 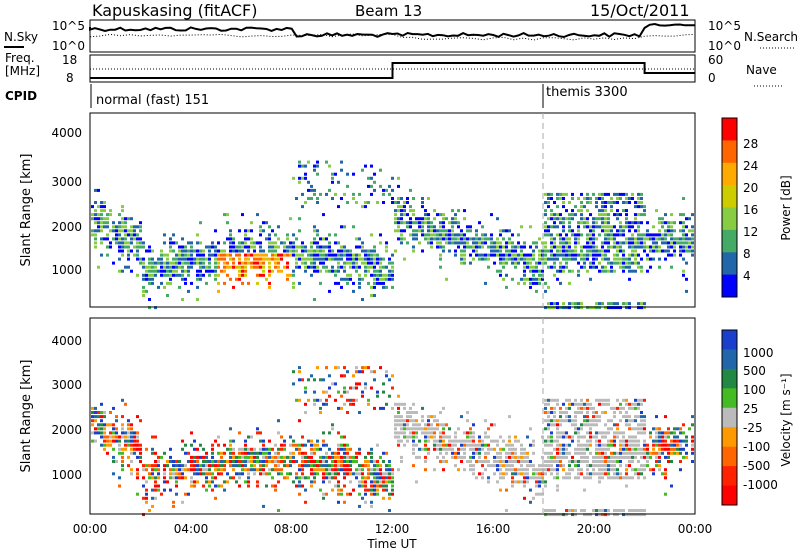 I want to click on power-ytick-3000: 3000, so click(x=66, y=182).